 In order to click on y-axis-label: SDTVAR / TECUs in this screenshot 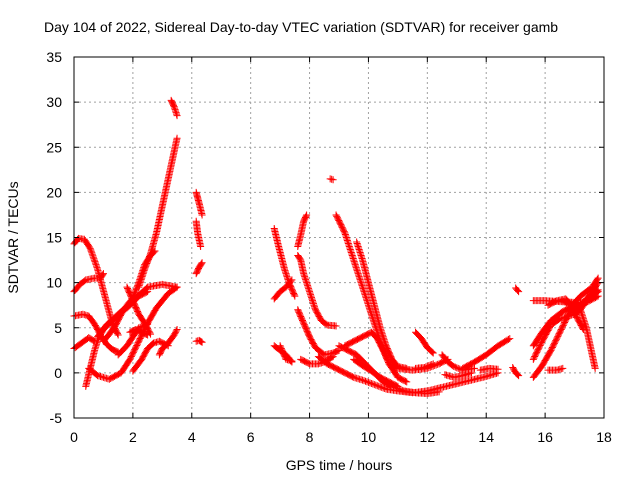, I will do `click(13, 237)`.